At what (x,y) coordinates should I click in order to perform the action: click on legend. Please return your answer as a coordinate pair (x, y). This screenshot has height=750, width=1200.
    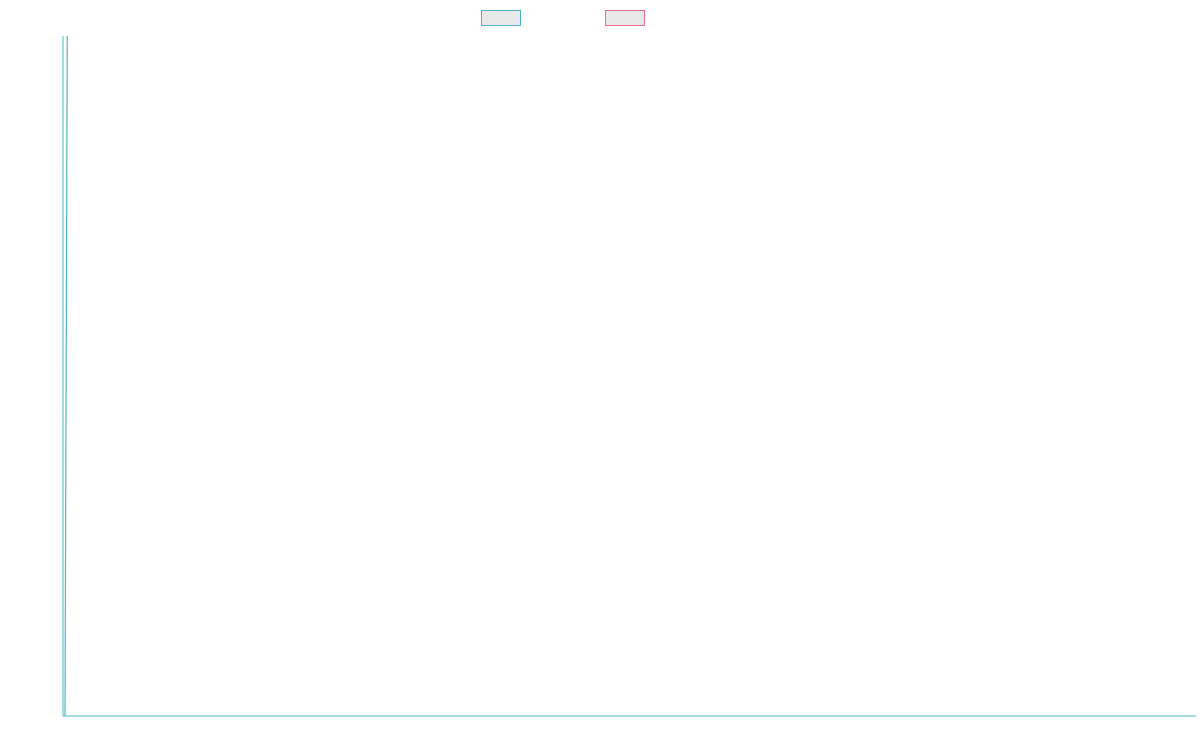
    Looking at the image, I should click on (563, 18).